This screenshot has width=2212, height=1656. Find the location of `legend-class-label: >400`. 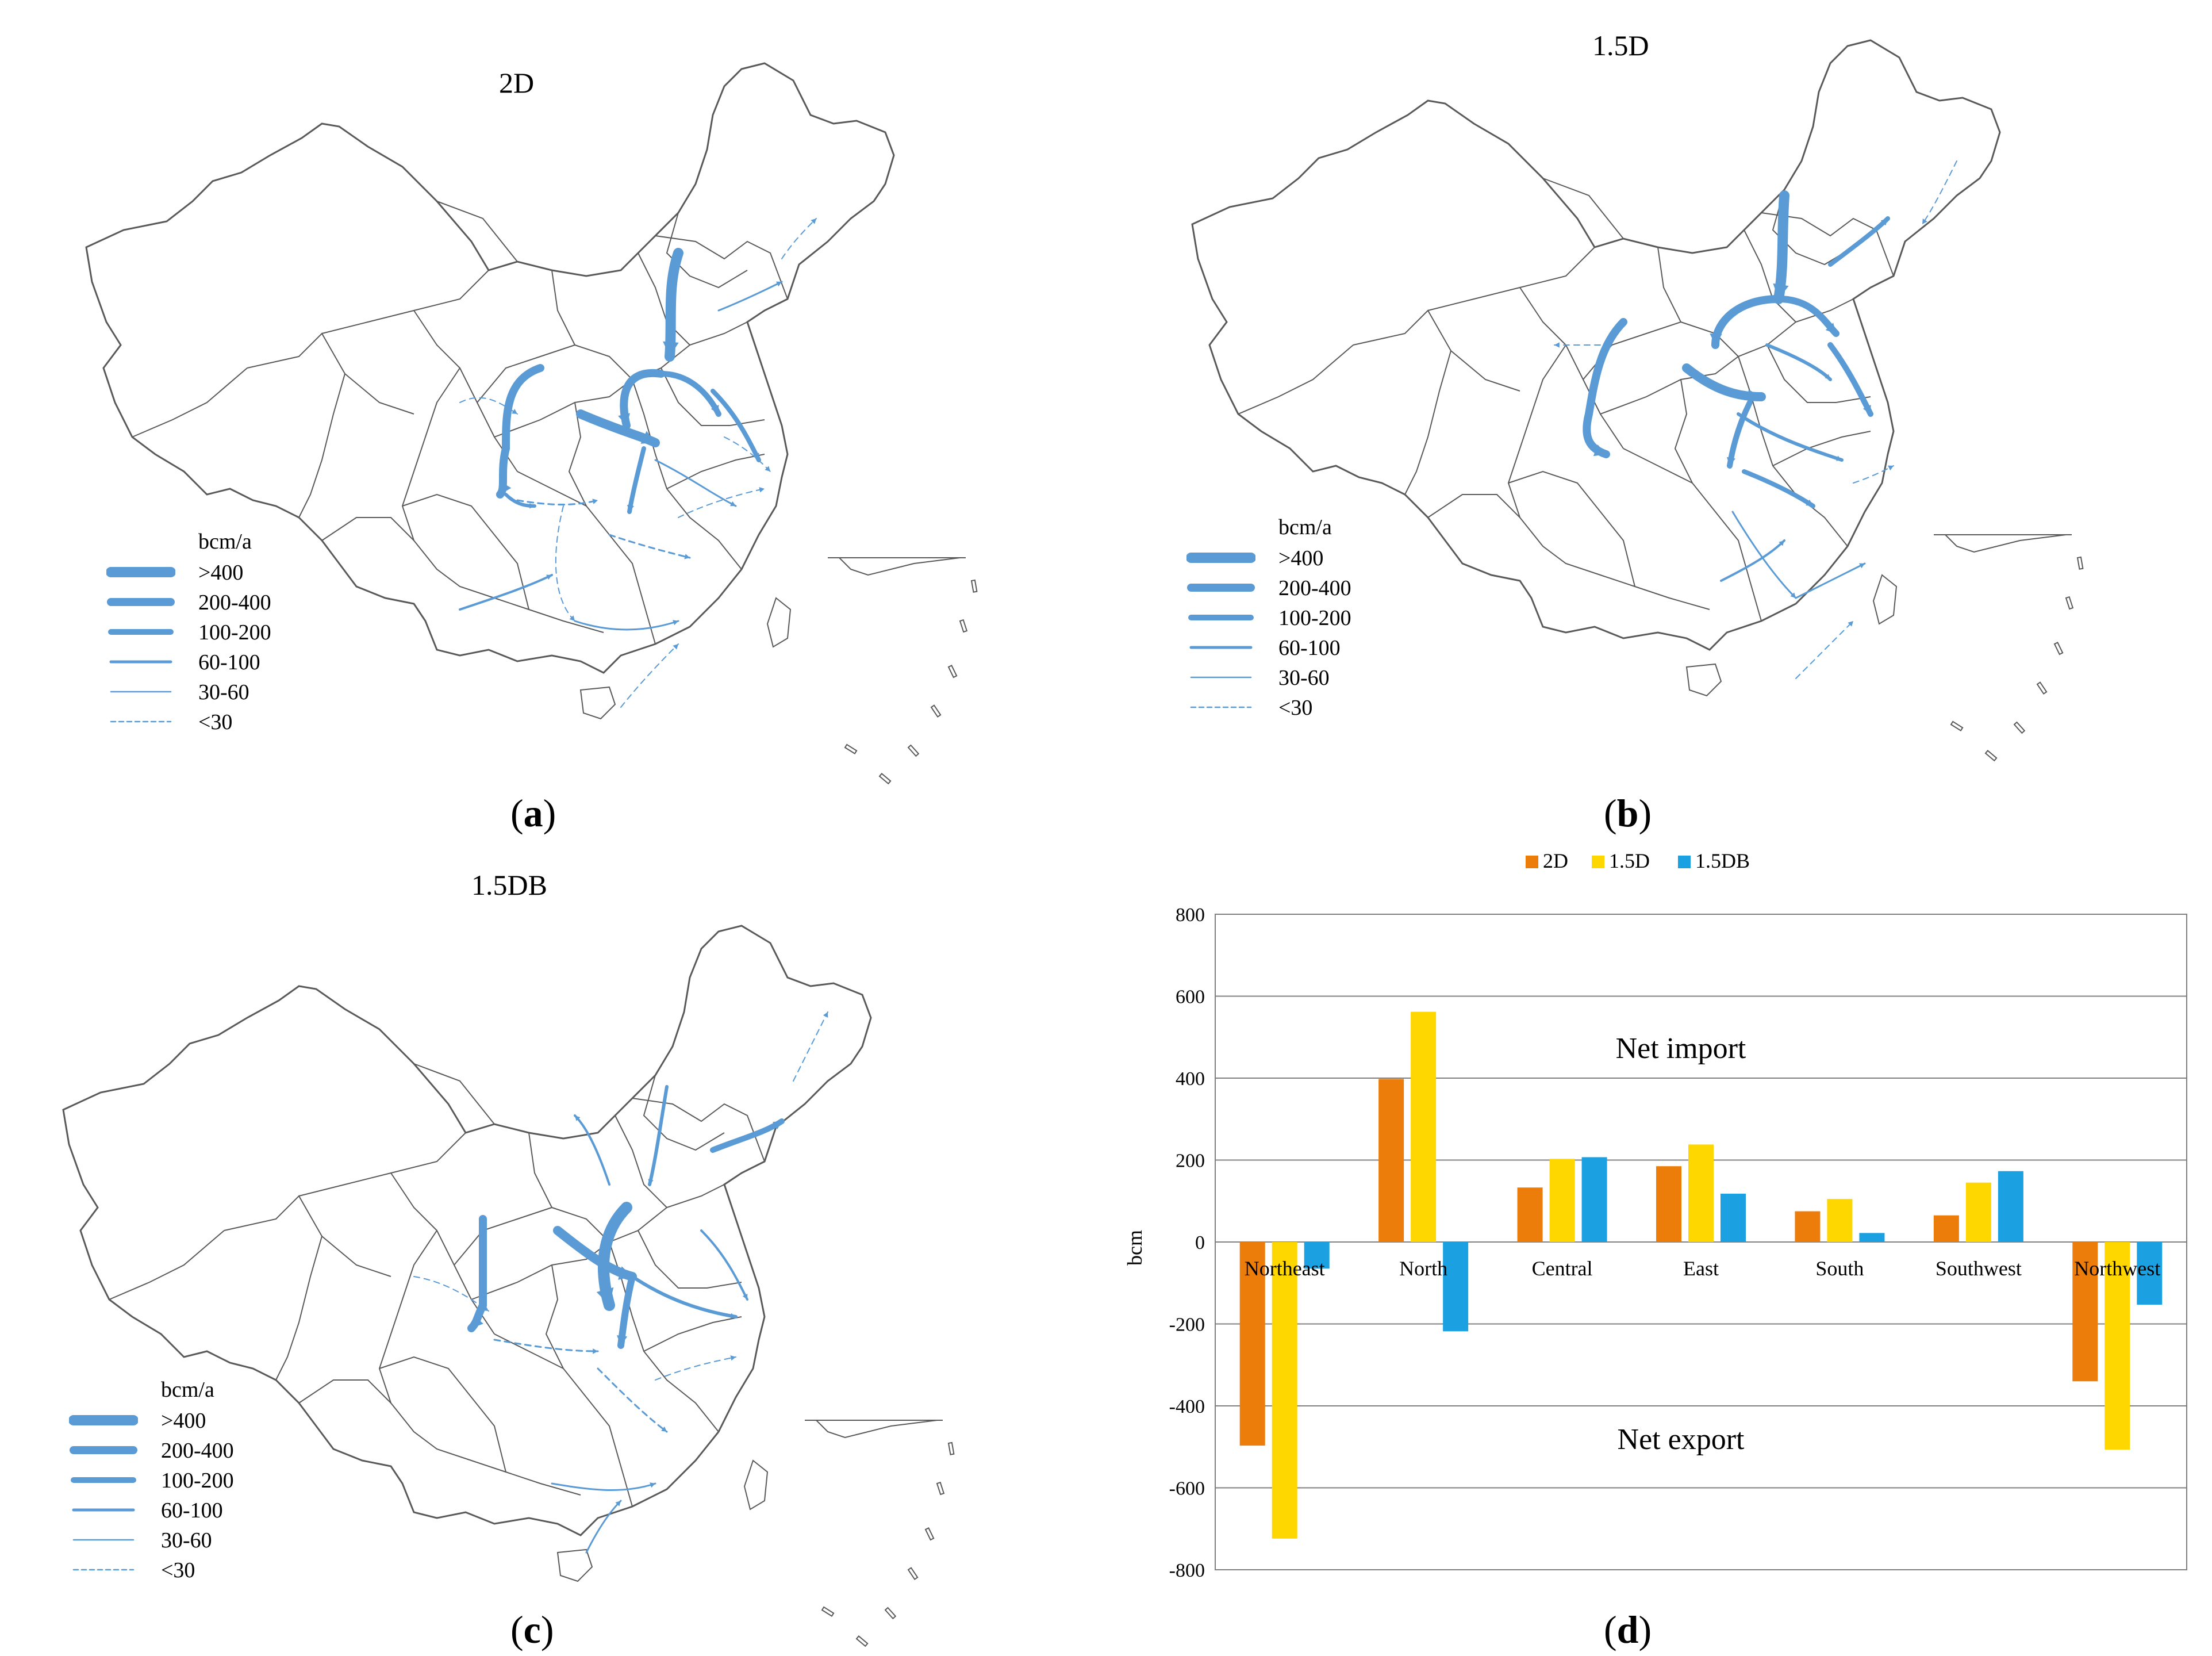

legend-class-label: >400 is located at coordinates (221, 573).